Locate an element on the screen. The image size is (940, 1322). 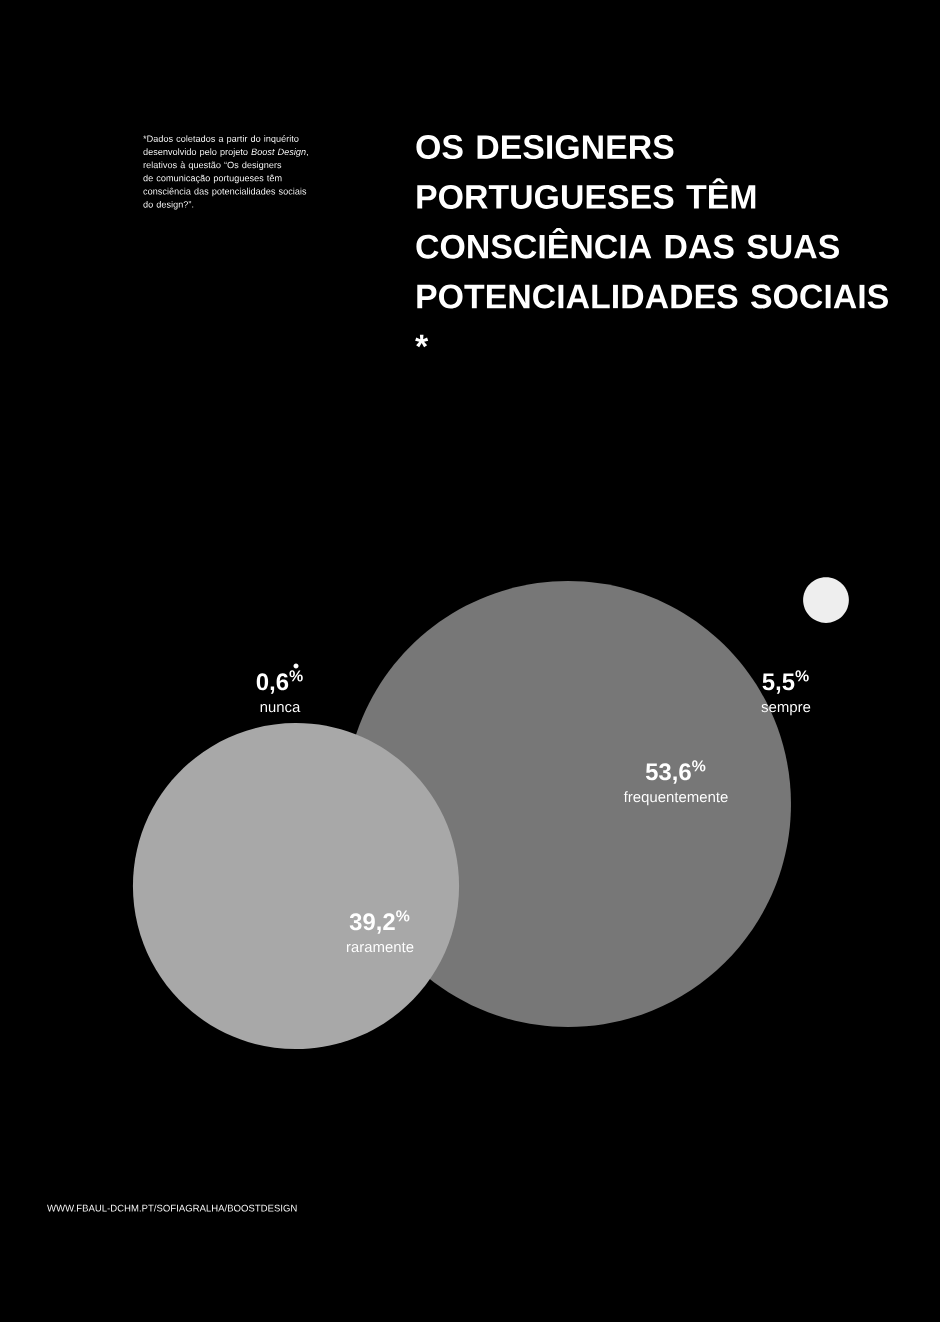
text: OS DESIGNERS PORTUGUESES TÊM CONSCIÊNCIA DAS SUAS POTENCIALIDADES SOCIAIS * is located at coordinates (651, 241).